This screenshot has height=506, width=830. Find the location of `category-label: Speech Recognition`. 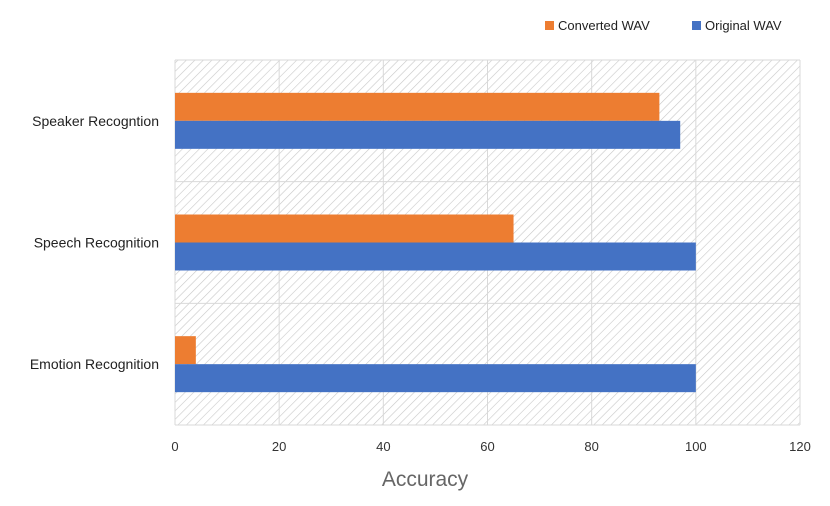

category-label: Speech Recognition is located at coordinates (96, 243).